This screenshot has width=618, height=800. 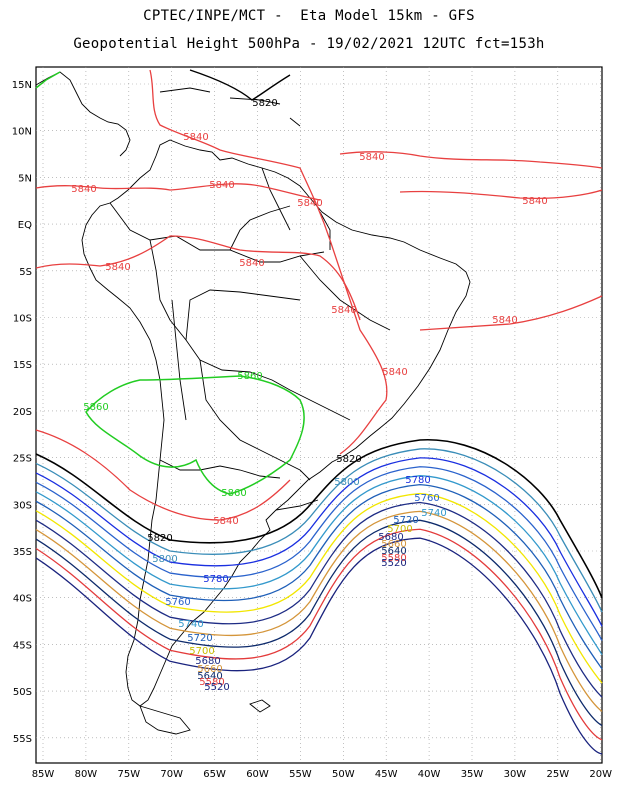 I want to click on label-5840-11: 5840, so click(x=394, y=372).